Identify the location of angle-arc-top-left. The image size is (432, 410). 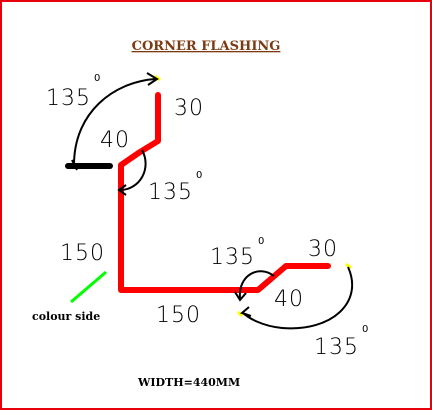
(114, 122).